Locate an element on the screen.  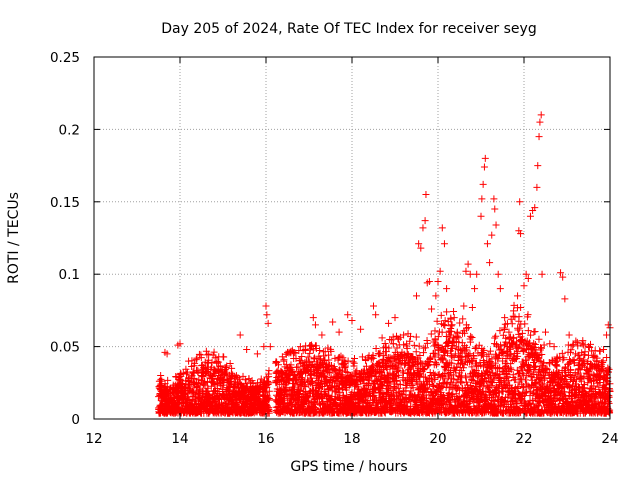
y-tick-label: 0.15 is located at coordinates (65, 203).